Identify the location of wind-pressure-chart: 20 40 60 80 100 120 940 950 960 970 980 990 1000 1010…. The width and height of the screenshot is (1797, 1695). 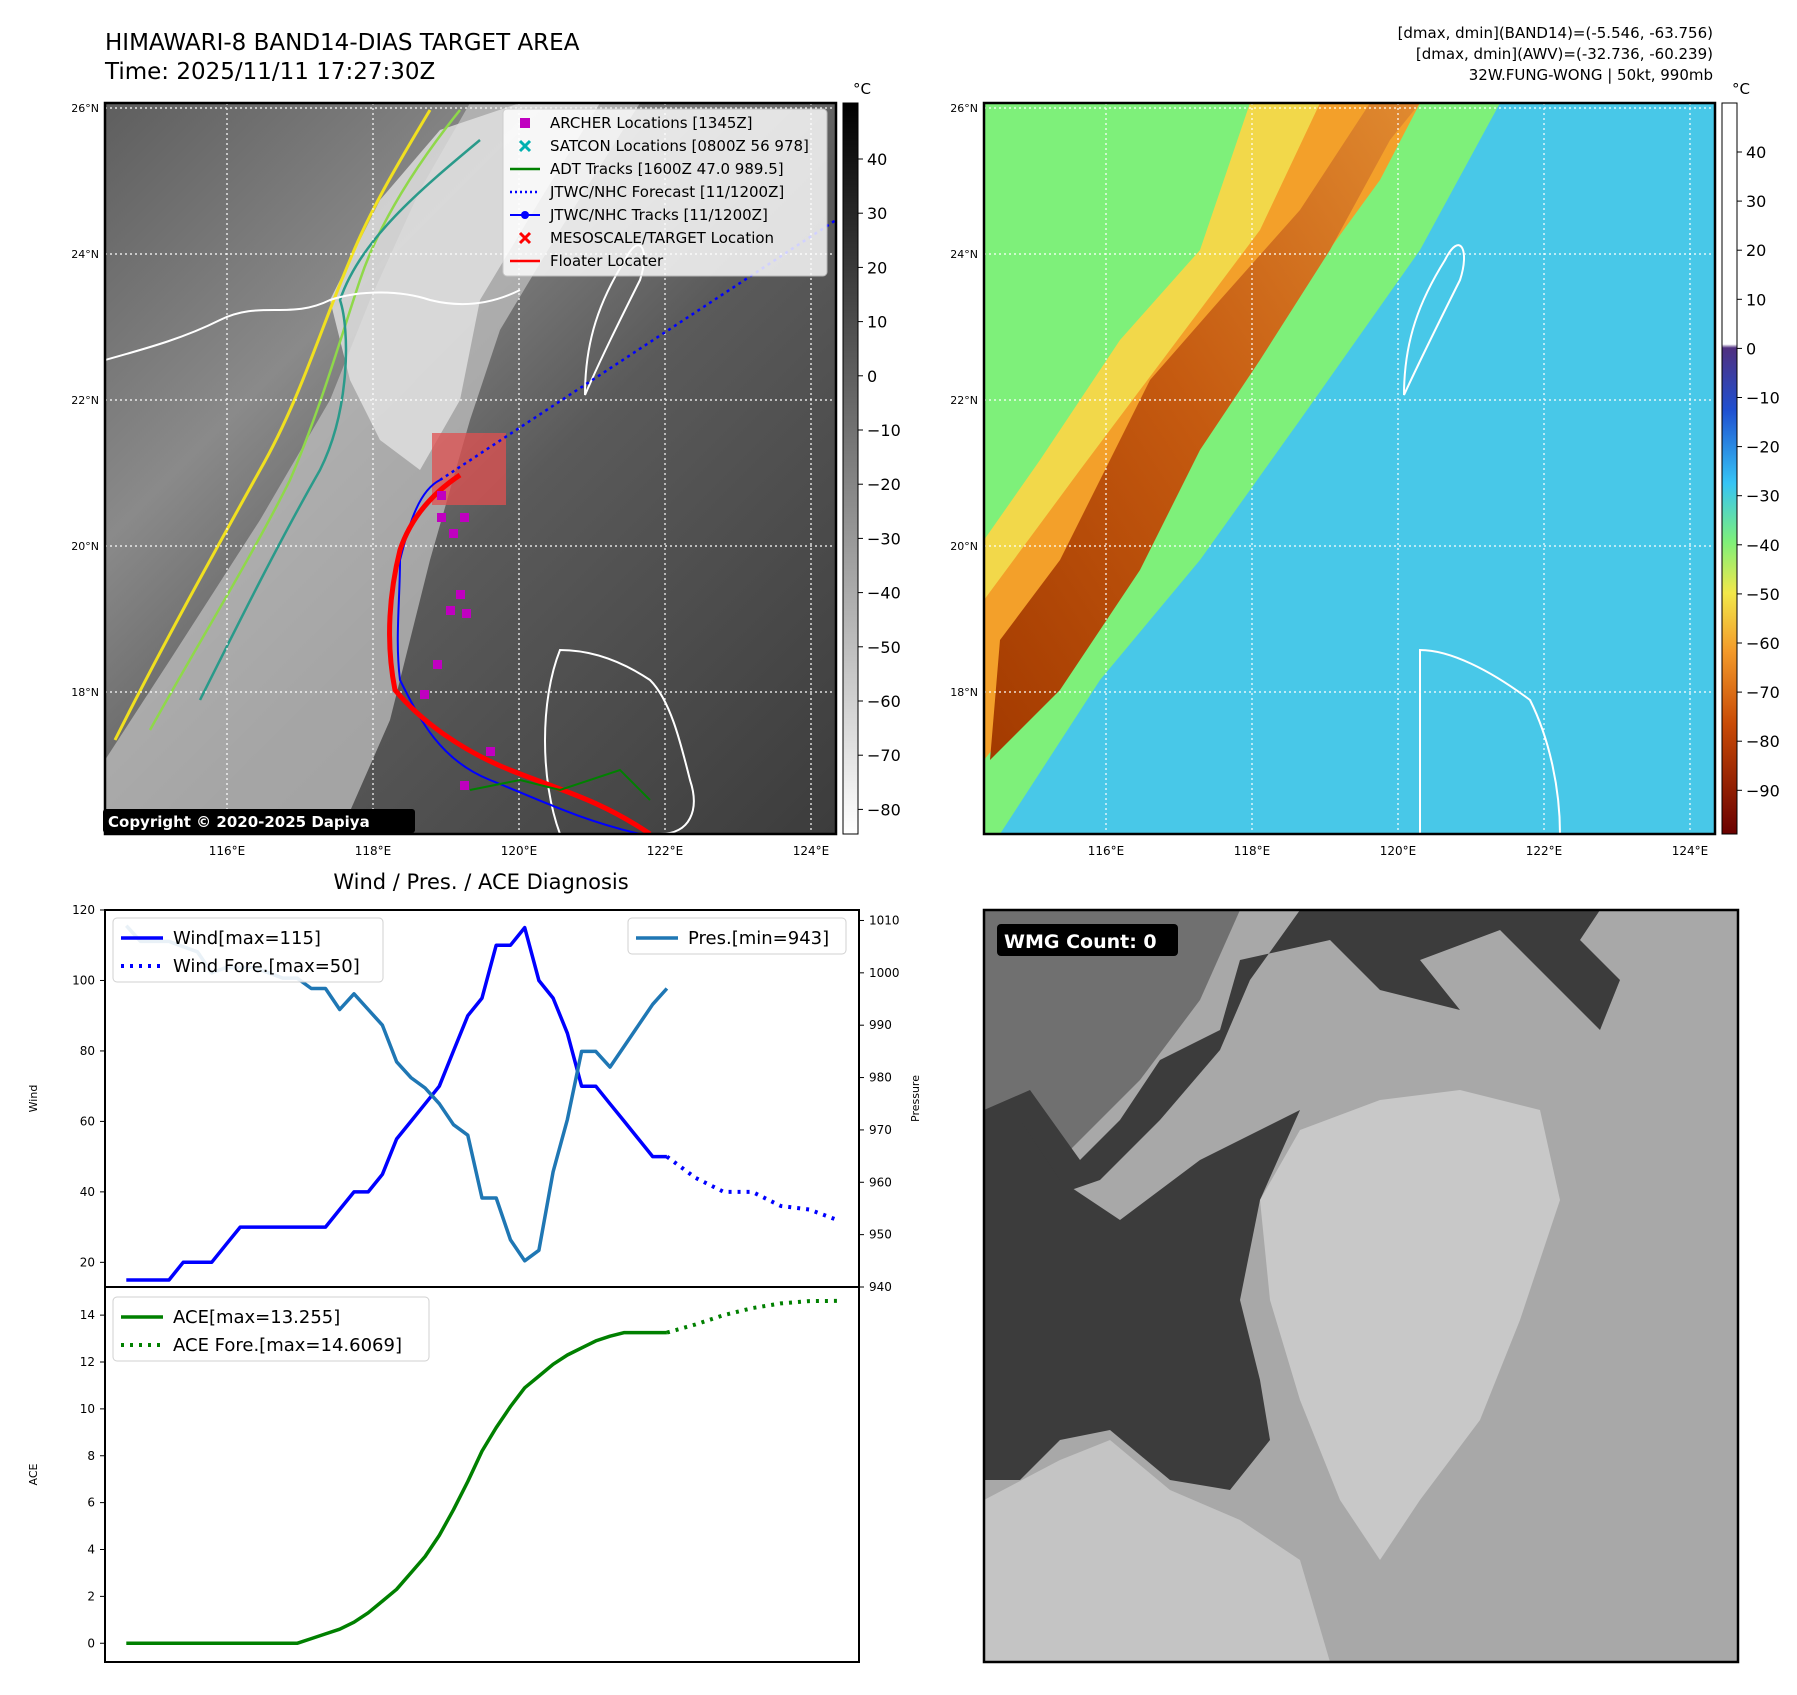
(474, 1098).